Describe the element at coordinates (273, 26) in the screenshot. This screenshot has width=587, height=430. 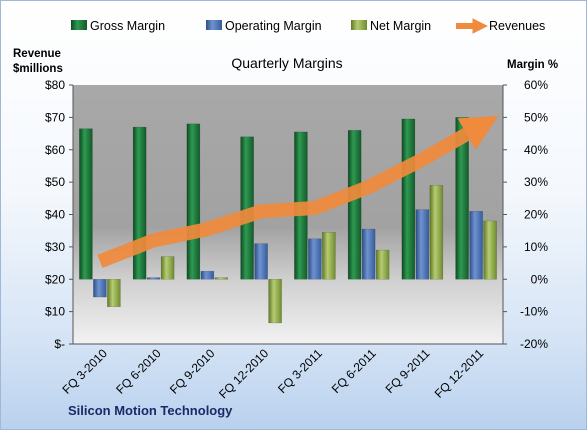
I see `legend-label-operating-margin: Operating Margin` at that location.